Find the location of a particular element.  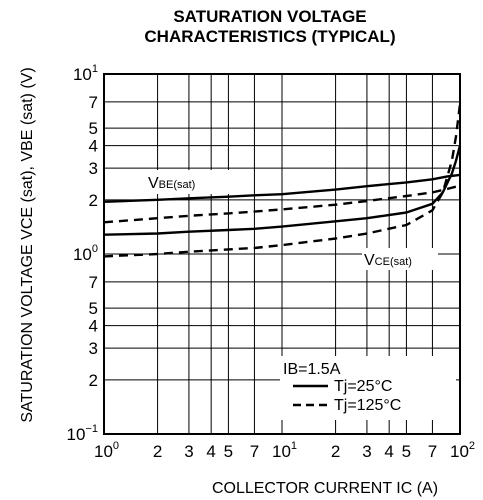

x-tick-label: 10² is located at coordinates (462, 450).